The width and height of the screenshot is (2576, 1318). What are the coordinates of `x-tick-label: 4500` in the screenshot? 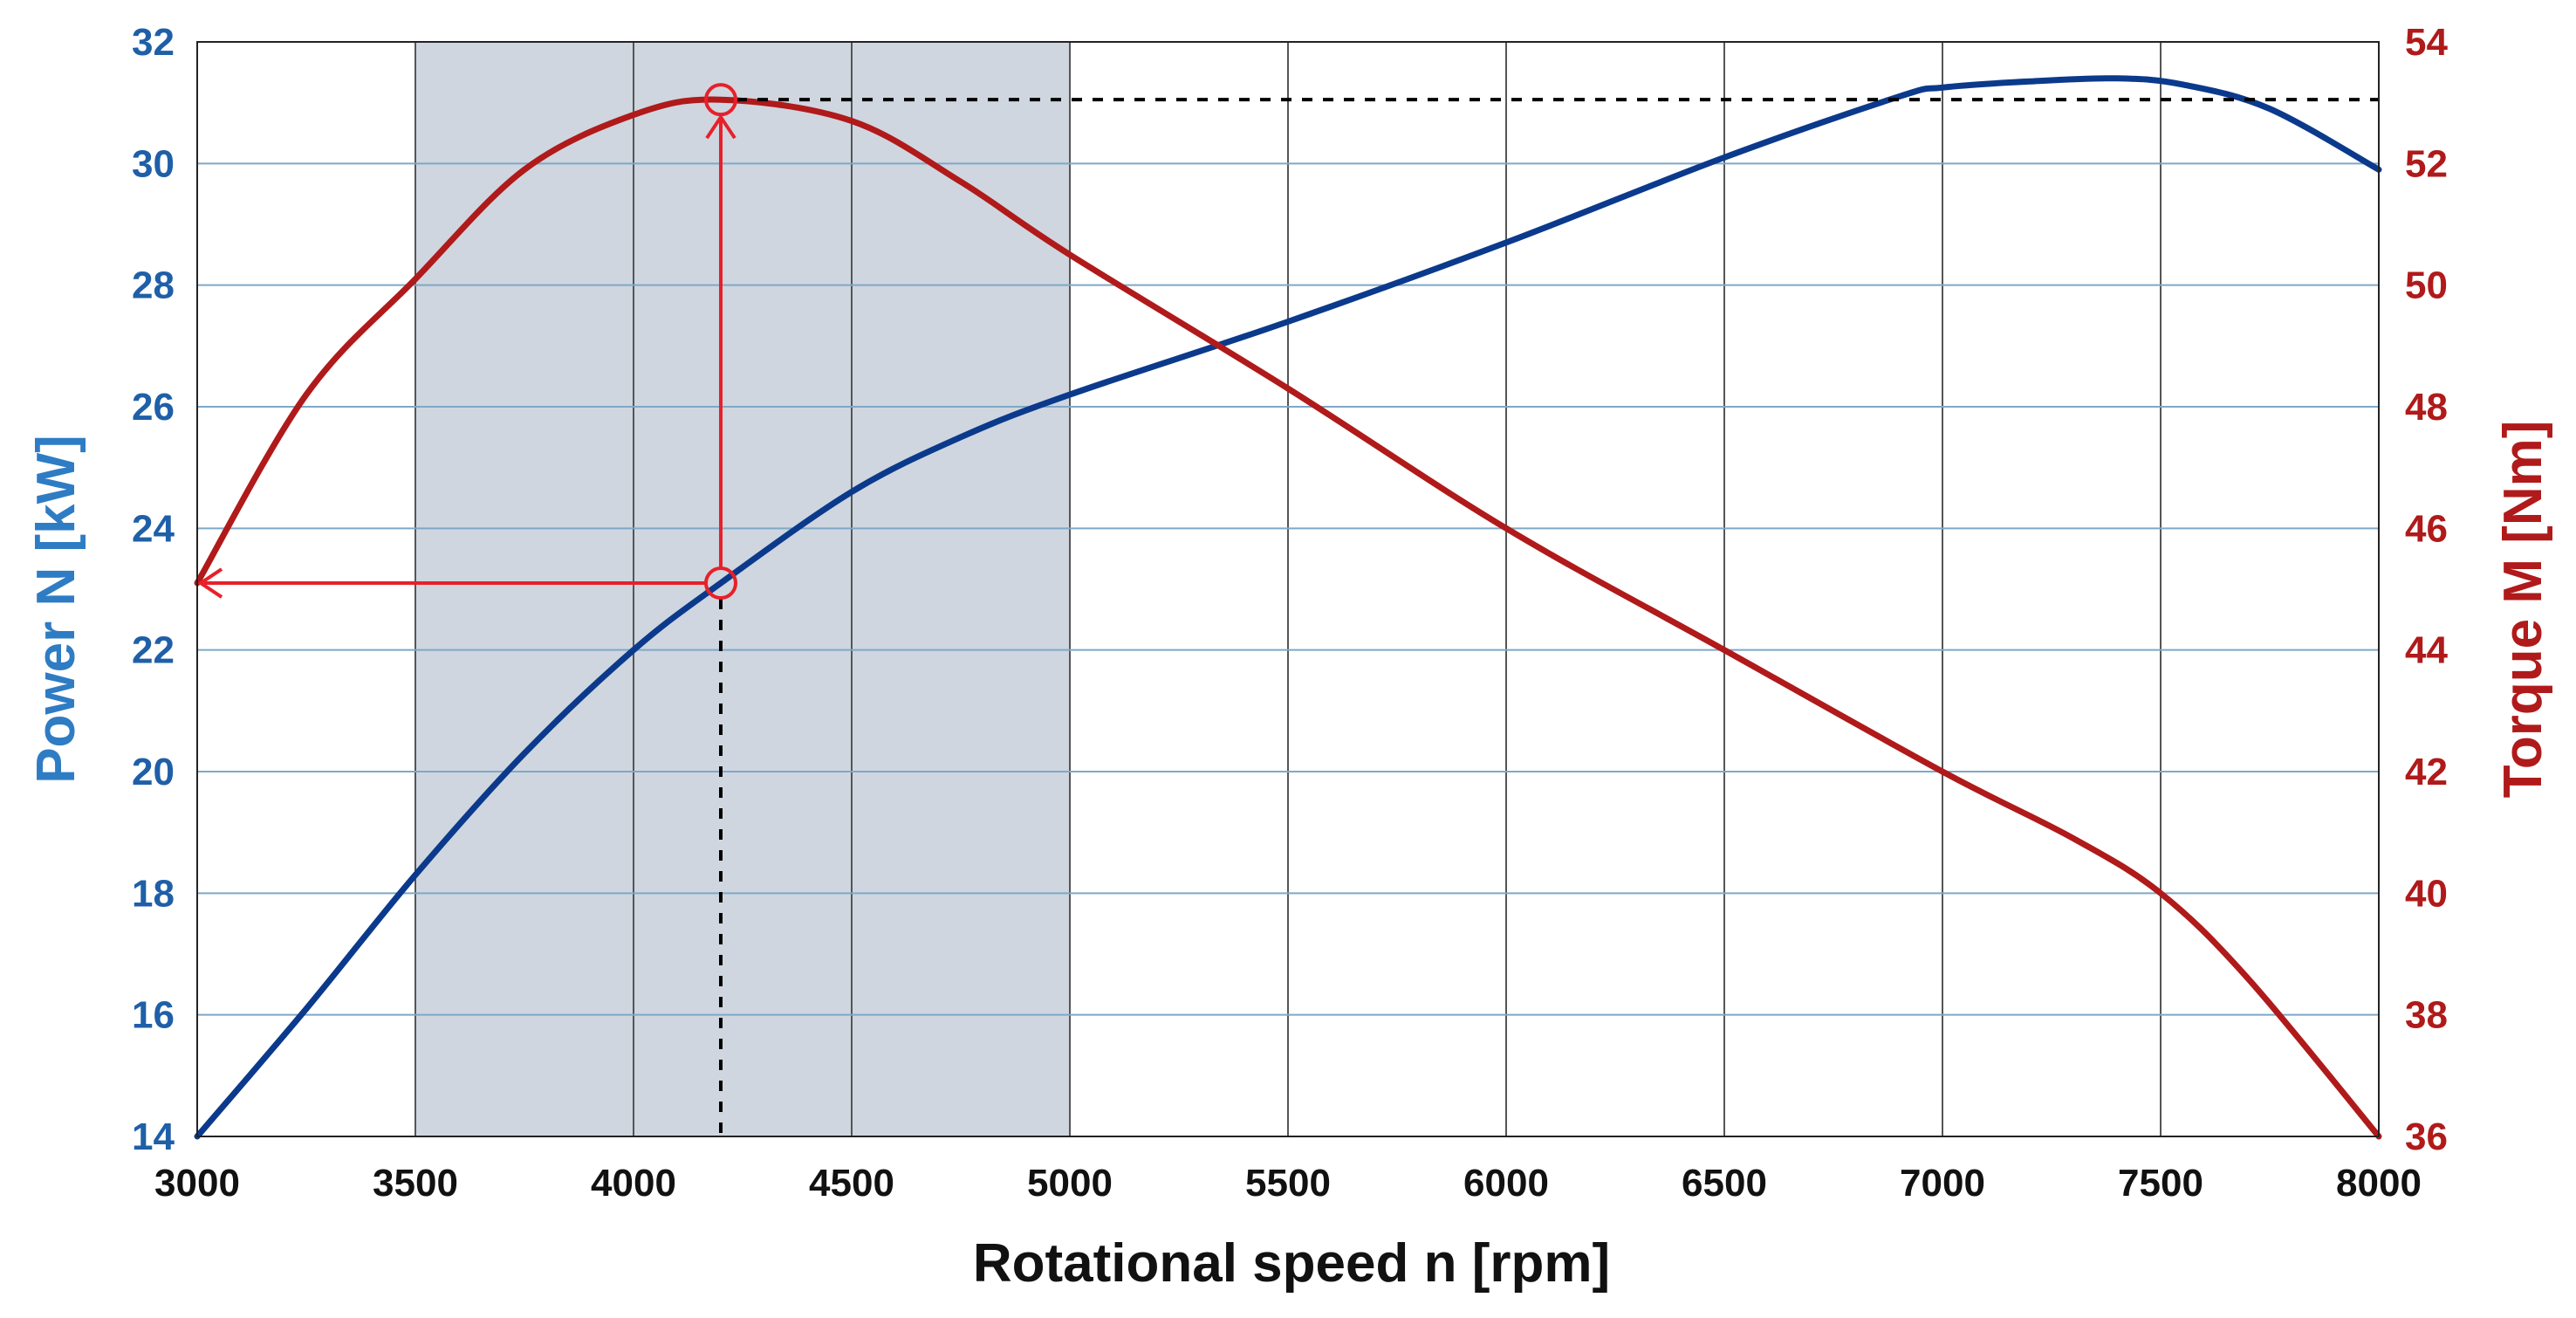 It's located at (852, 1183).